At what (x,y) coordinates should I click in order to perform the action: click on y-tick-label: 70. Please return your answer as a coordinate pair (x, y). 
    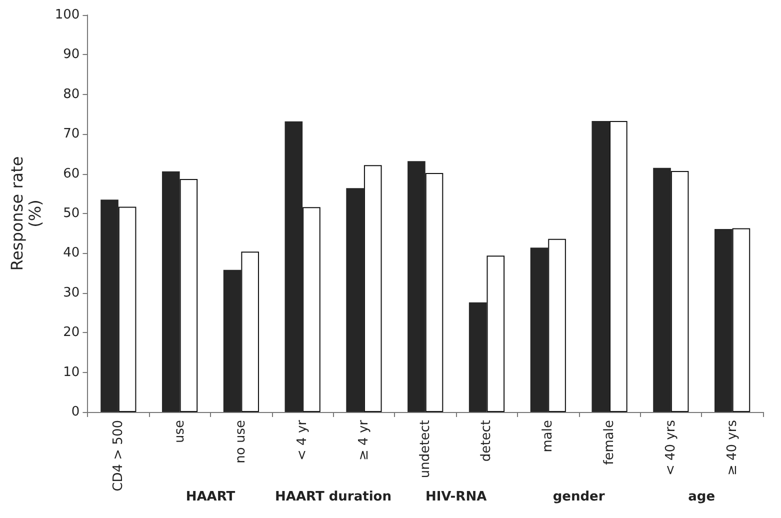
    Looking at the image, I should click on (71, 134).